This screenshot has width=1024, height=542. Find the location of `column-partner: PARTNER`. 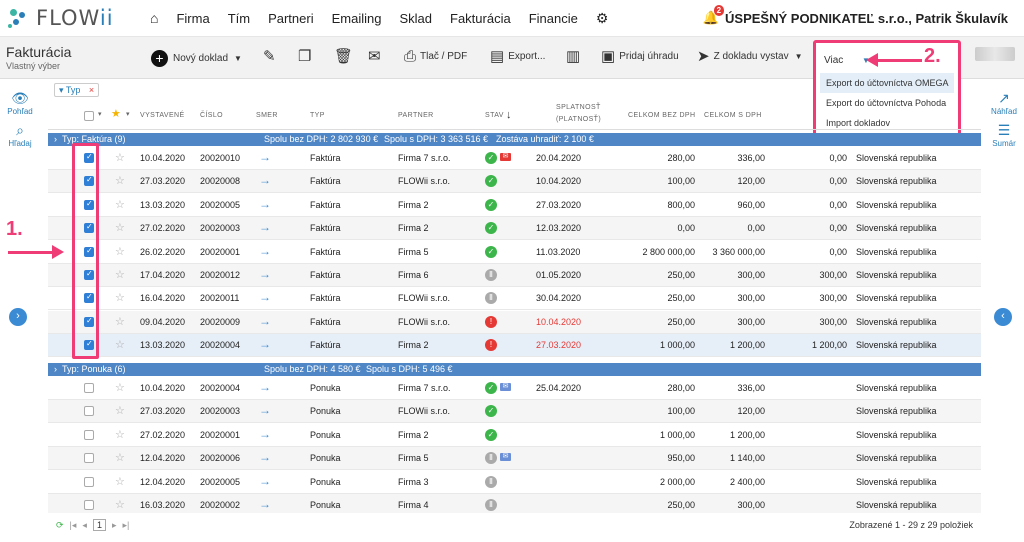

column-partner: PARTNER is located at coordinates (416, 115).